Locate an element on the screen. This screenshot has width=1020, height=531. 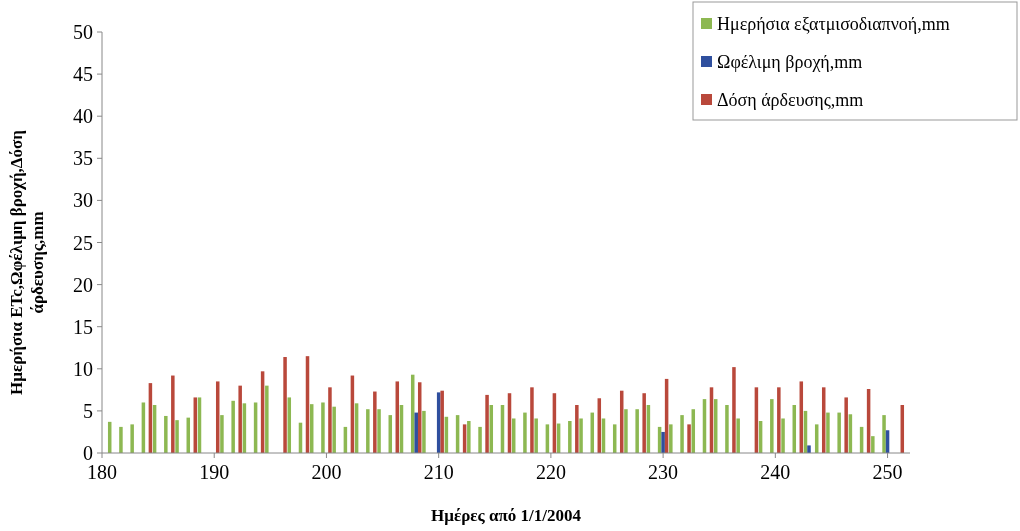
x-tick-label: 190 is located at coordinates (214, 472).